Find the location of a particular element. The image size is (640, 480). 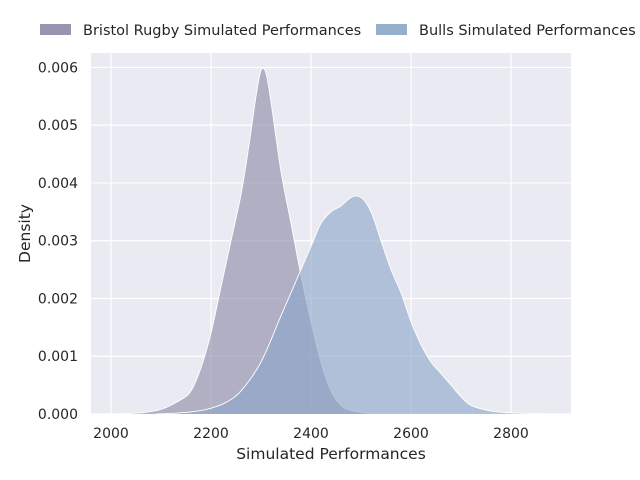

x-tick-label: 2400 is located at coordinates (311, 434).